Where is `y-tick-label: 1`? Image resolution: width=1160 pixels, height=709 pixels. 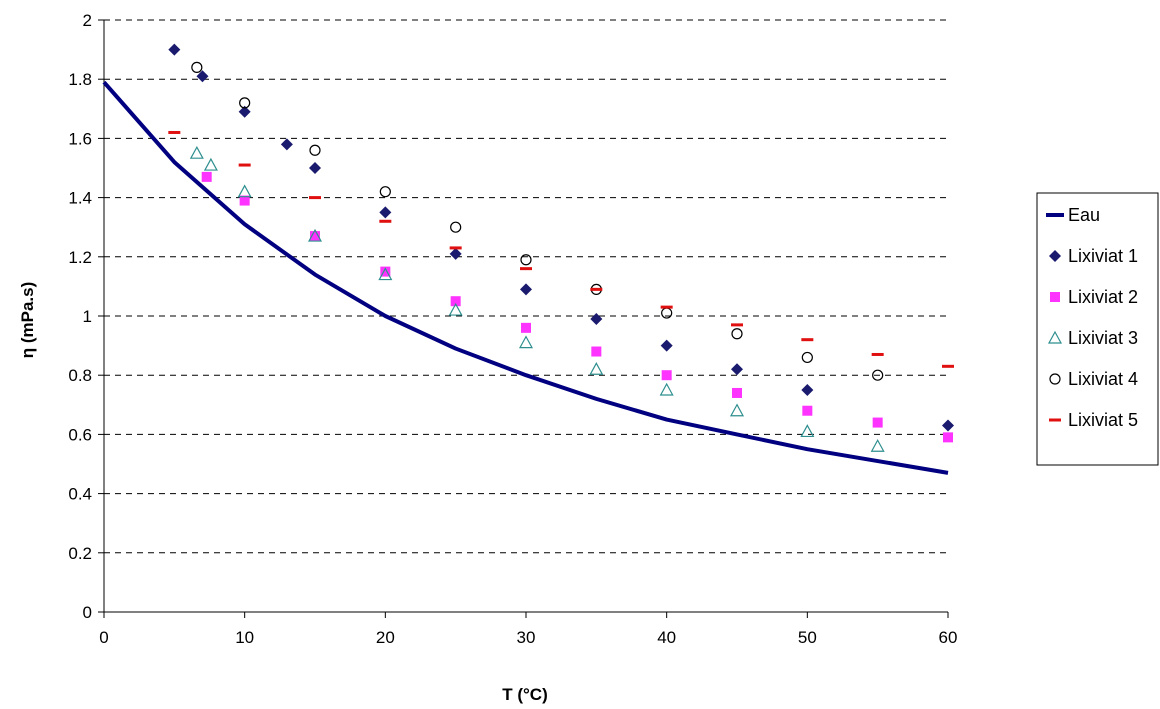
y-tick-label: 1 is located at coordinates (87, 316).